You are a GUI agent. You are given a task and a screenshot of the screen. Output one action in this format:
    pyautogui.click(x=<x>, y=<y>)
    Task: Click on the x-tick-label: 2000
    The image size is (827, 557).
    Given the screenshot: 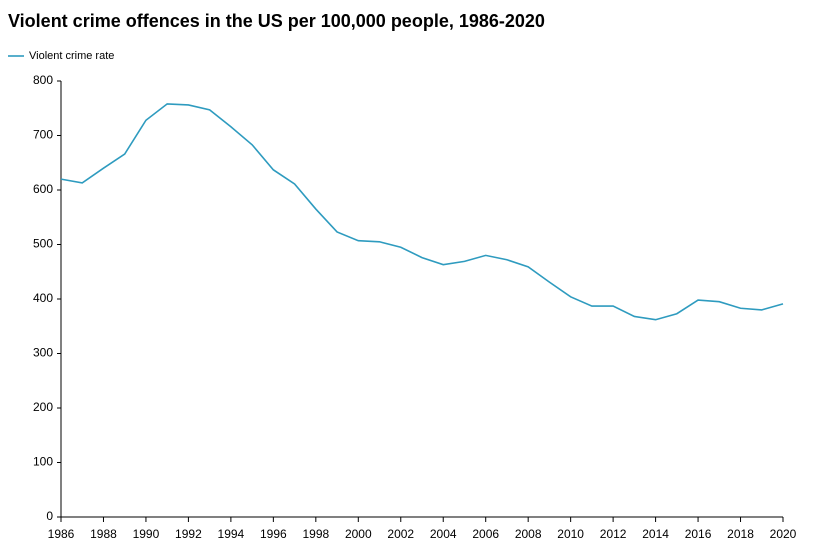 What is the action you would take?
    pyautogui.click(x=358, y=534)
    